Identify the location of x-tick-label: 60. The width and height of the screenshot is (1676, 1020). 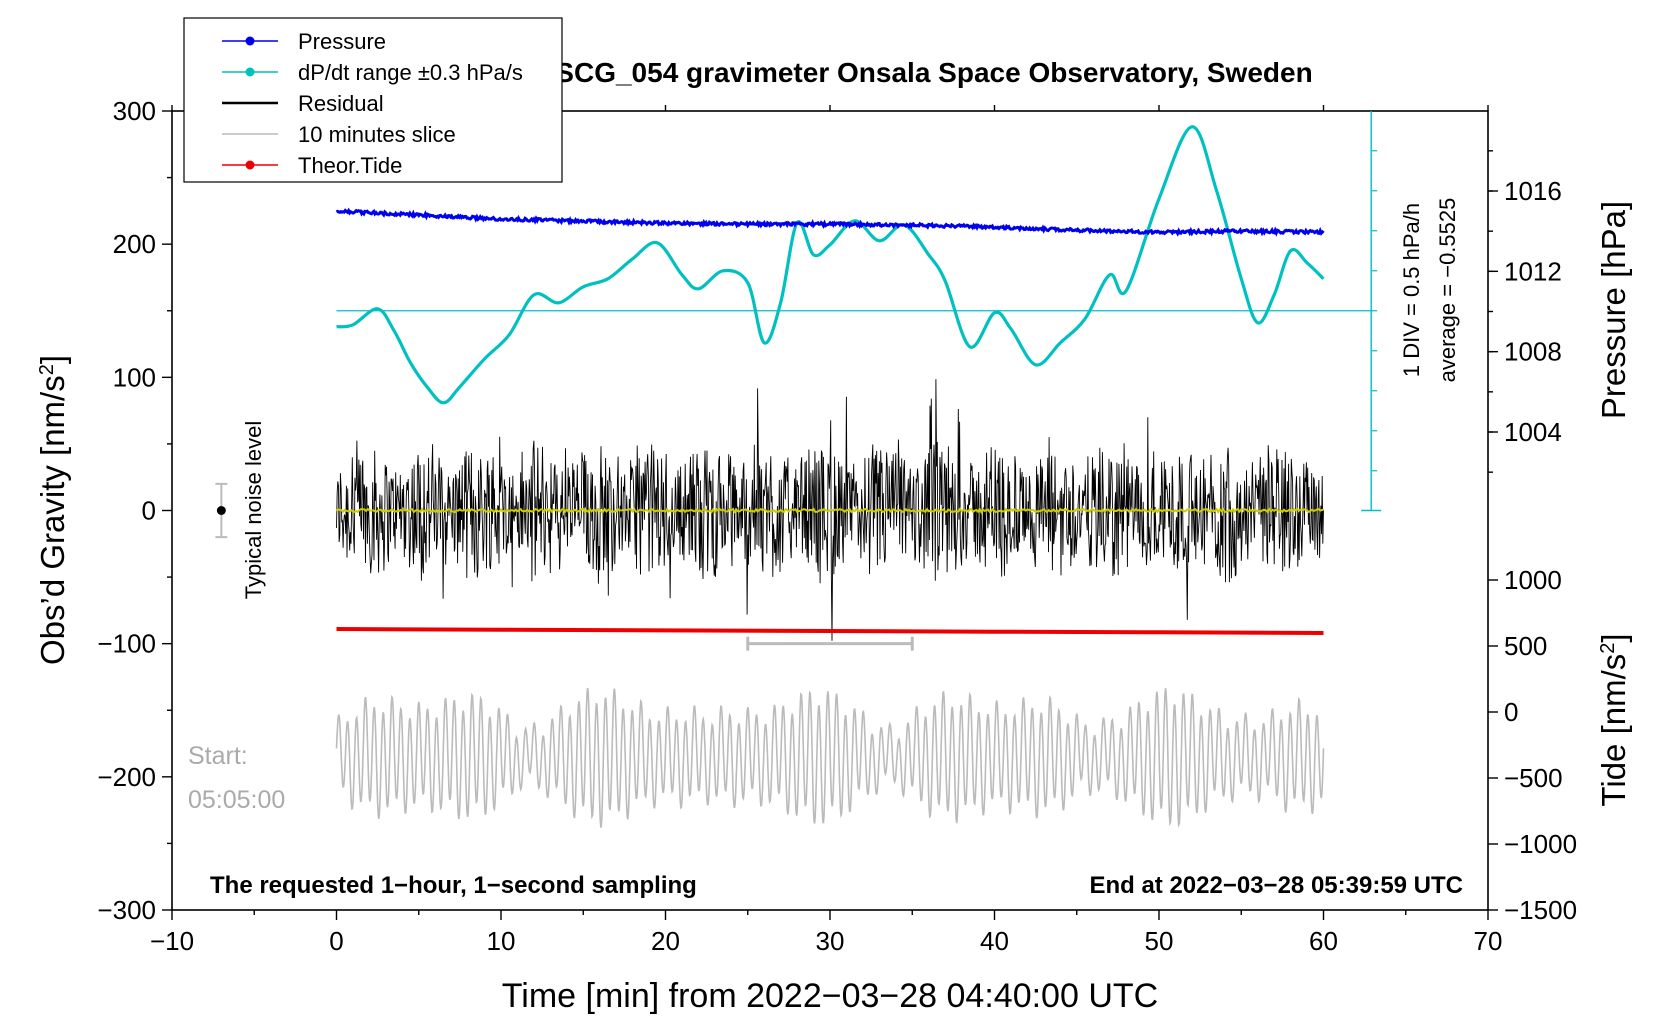
(1323, 941).